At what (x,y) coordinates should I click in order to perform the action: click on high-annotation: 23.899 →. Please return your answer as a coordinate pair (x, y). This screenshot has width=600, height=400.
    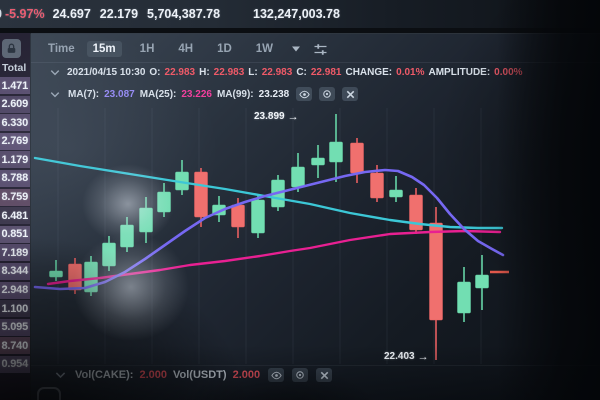
    Looking at the image, I should click on (276, 116).